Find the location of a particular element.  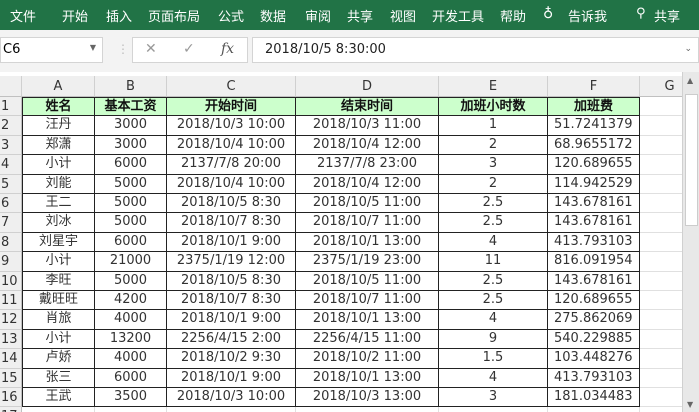

table-cell: 2256/4/15 2:00 is located at coordinates (231, 339).